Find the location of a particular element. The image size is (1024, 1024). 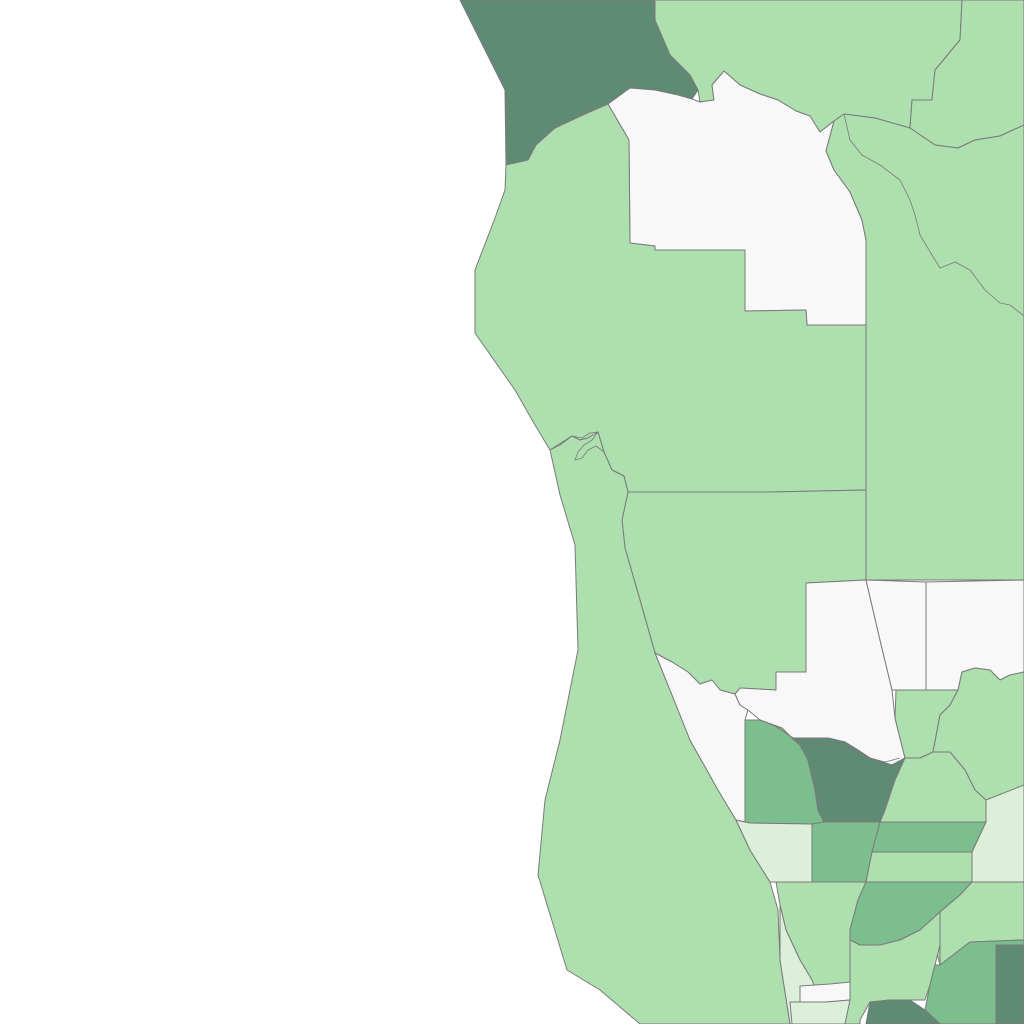

south-pale-region-d is located at coordinates (820, 1011).